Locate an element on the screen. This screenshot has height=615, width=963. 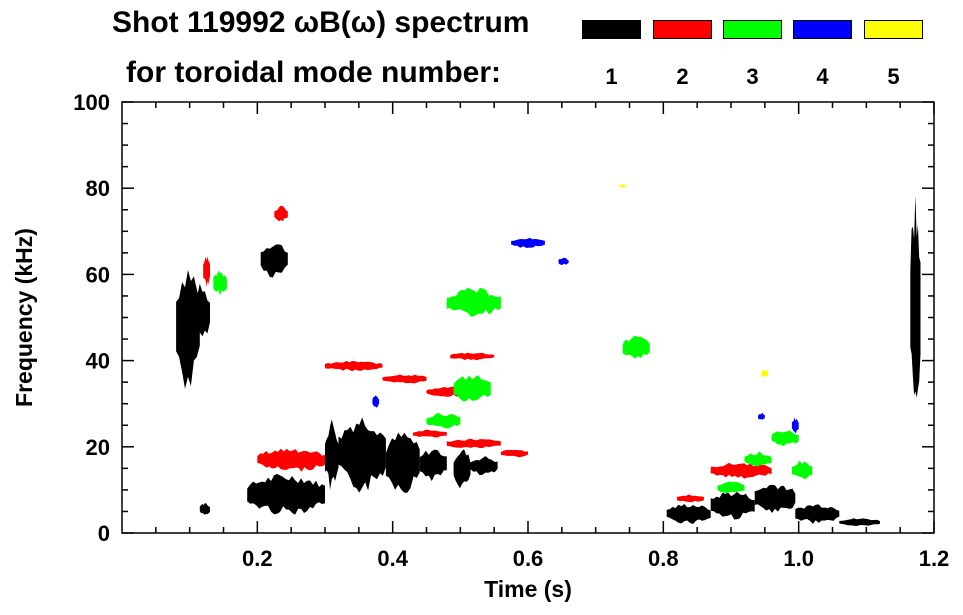
x-axis-tick-labels: 0.2 0.4 0.6 0.8 1.0 1.2 is located at coordinates (595, 558).